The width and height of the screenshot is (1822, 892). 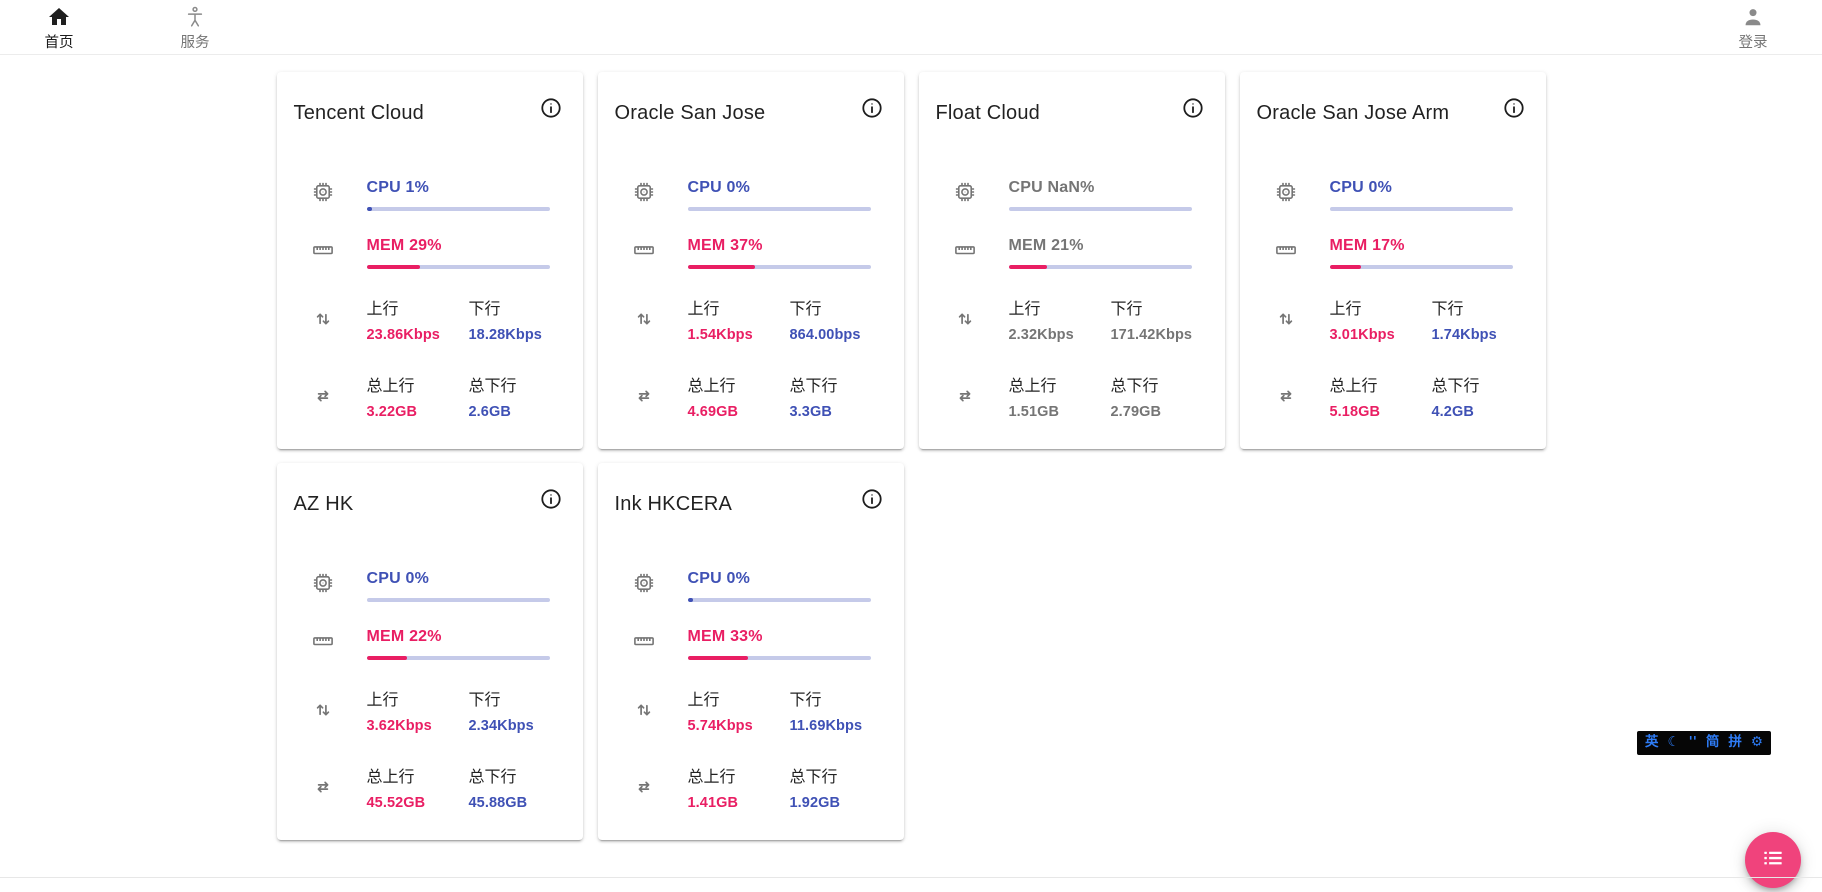 I want to click on total-row: 总上行 1.41GB 总下行 1.92GB, so click(x=749, y=787).